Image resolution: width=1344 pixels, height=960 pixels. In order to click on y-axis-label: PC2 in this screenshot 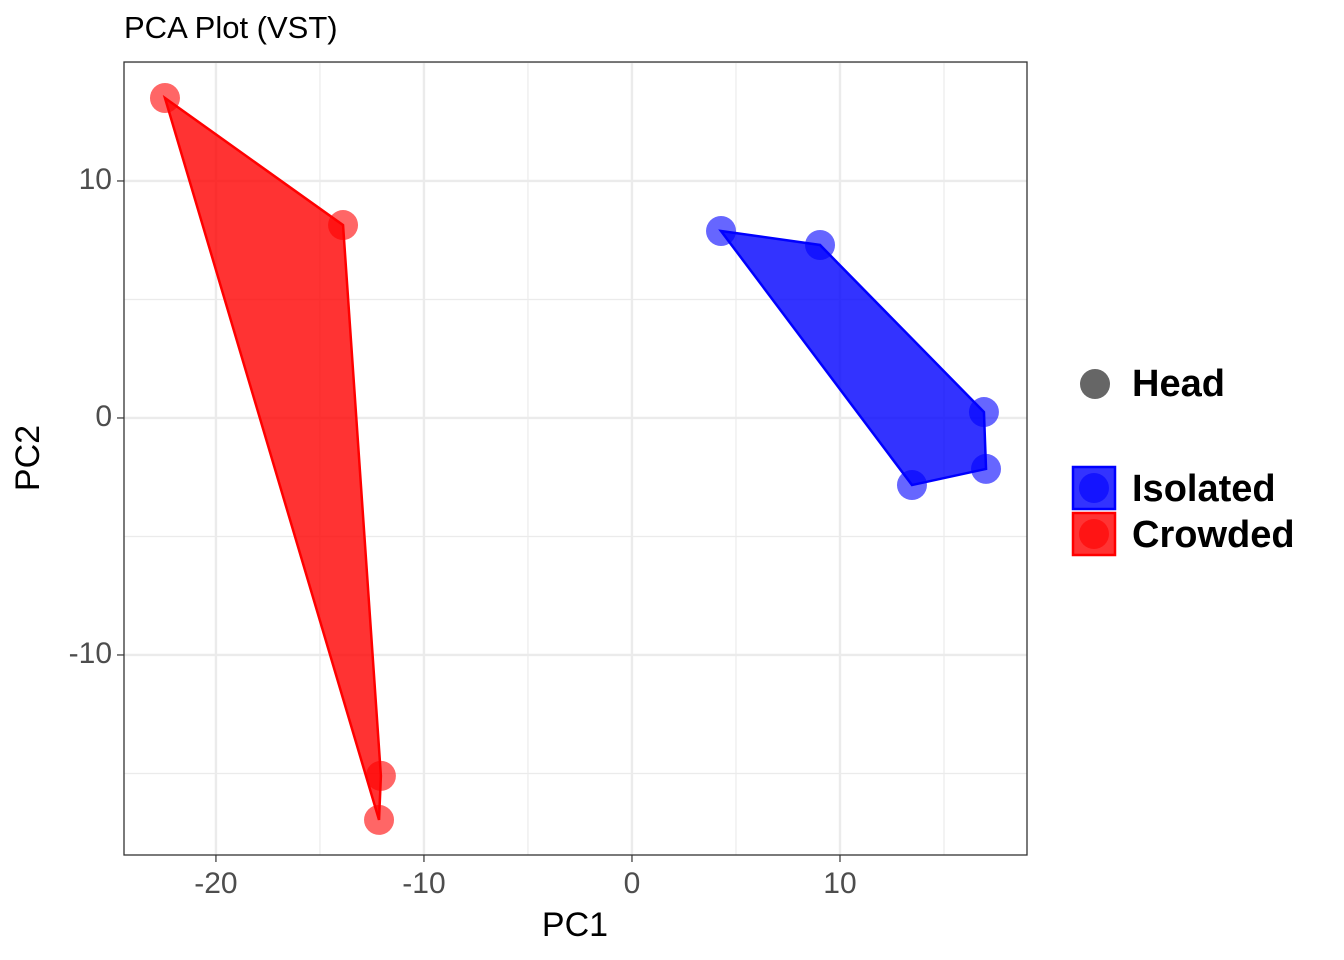, I will do `click(28, 458)`.